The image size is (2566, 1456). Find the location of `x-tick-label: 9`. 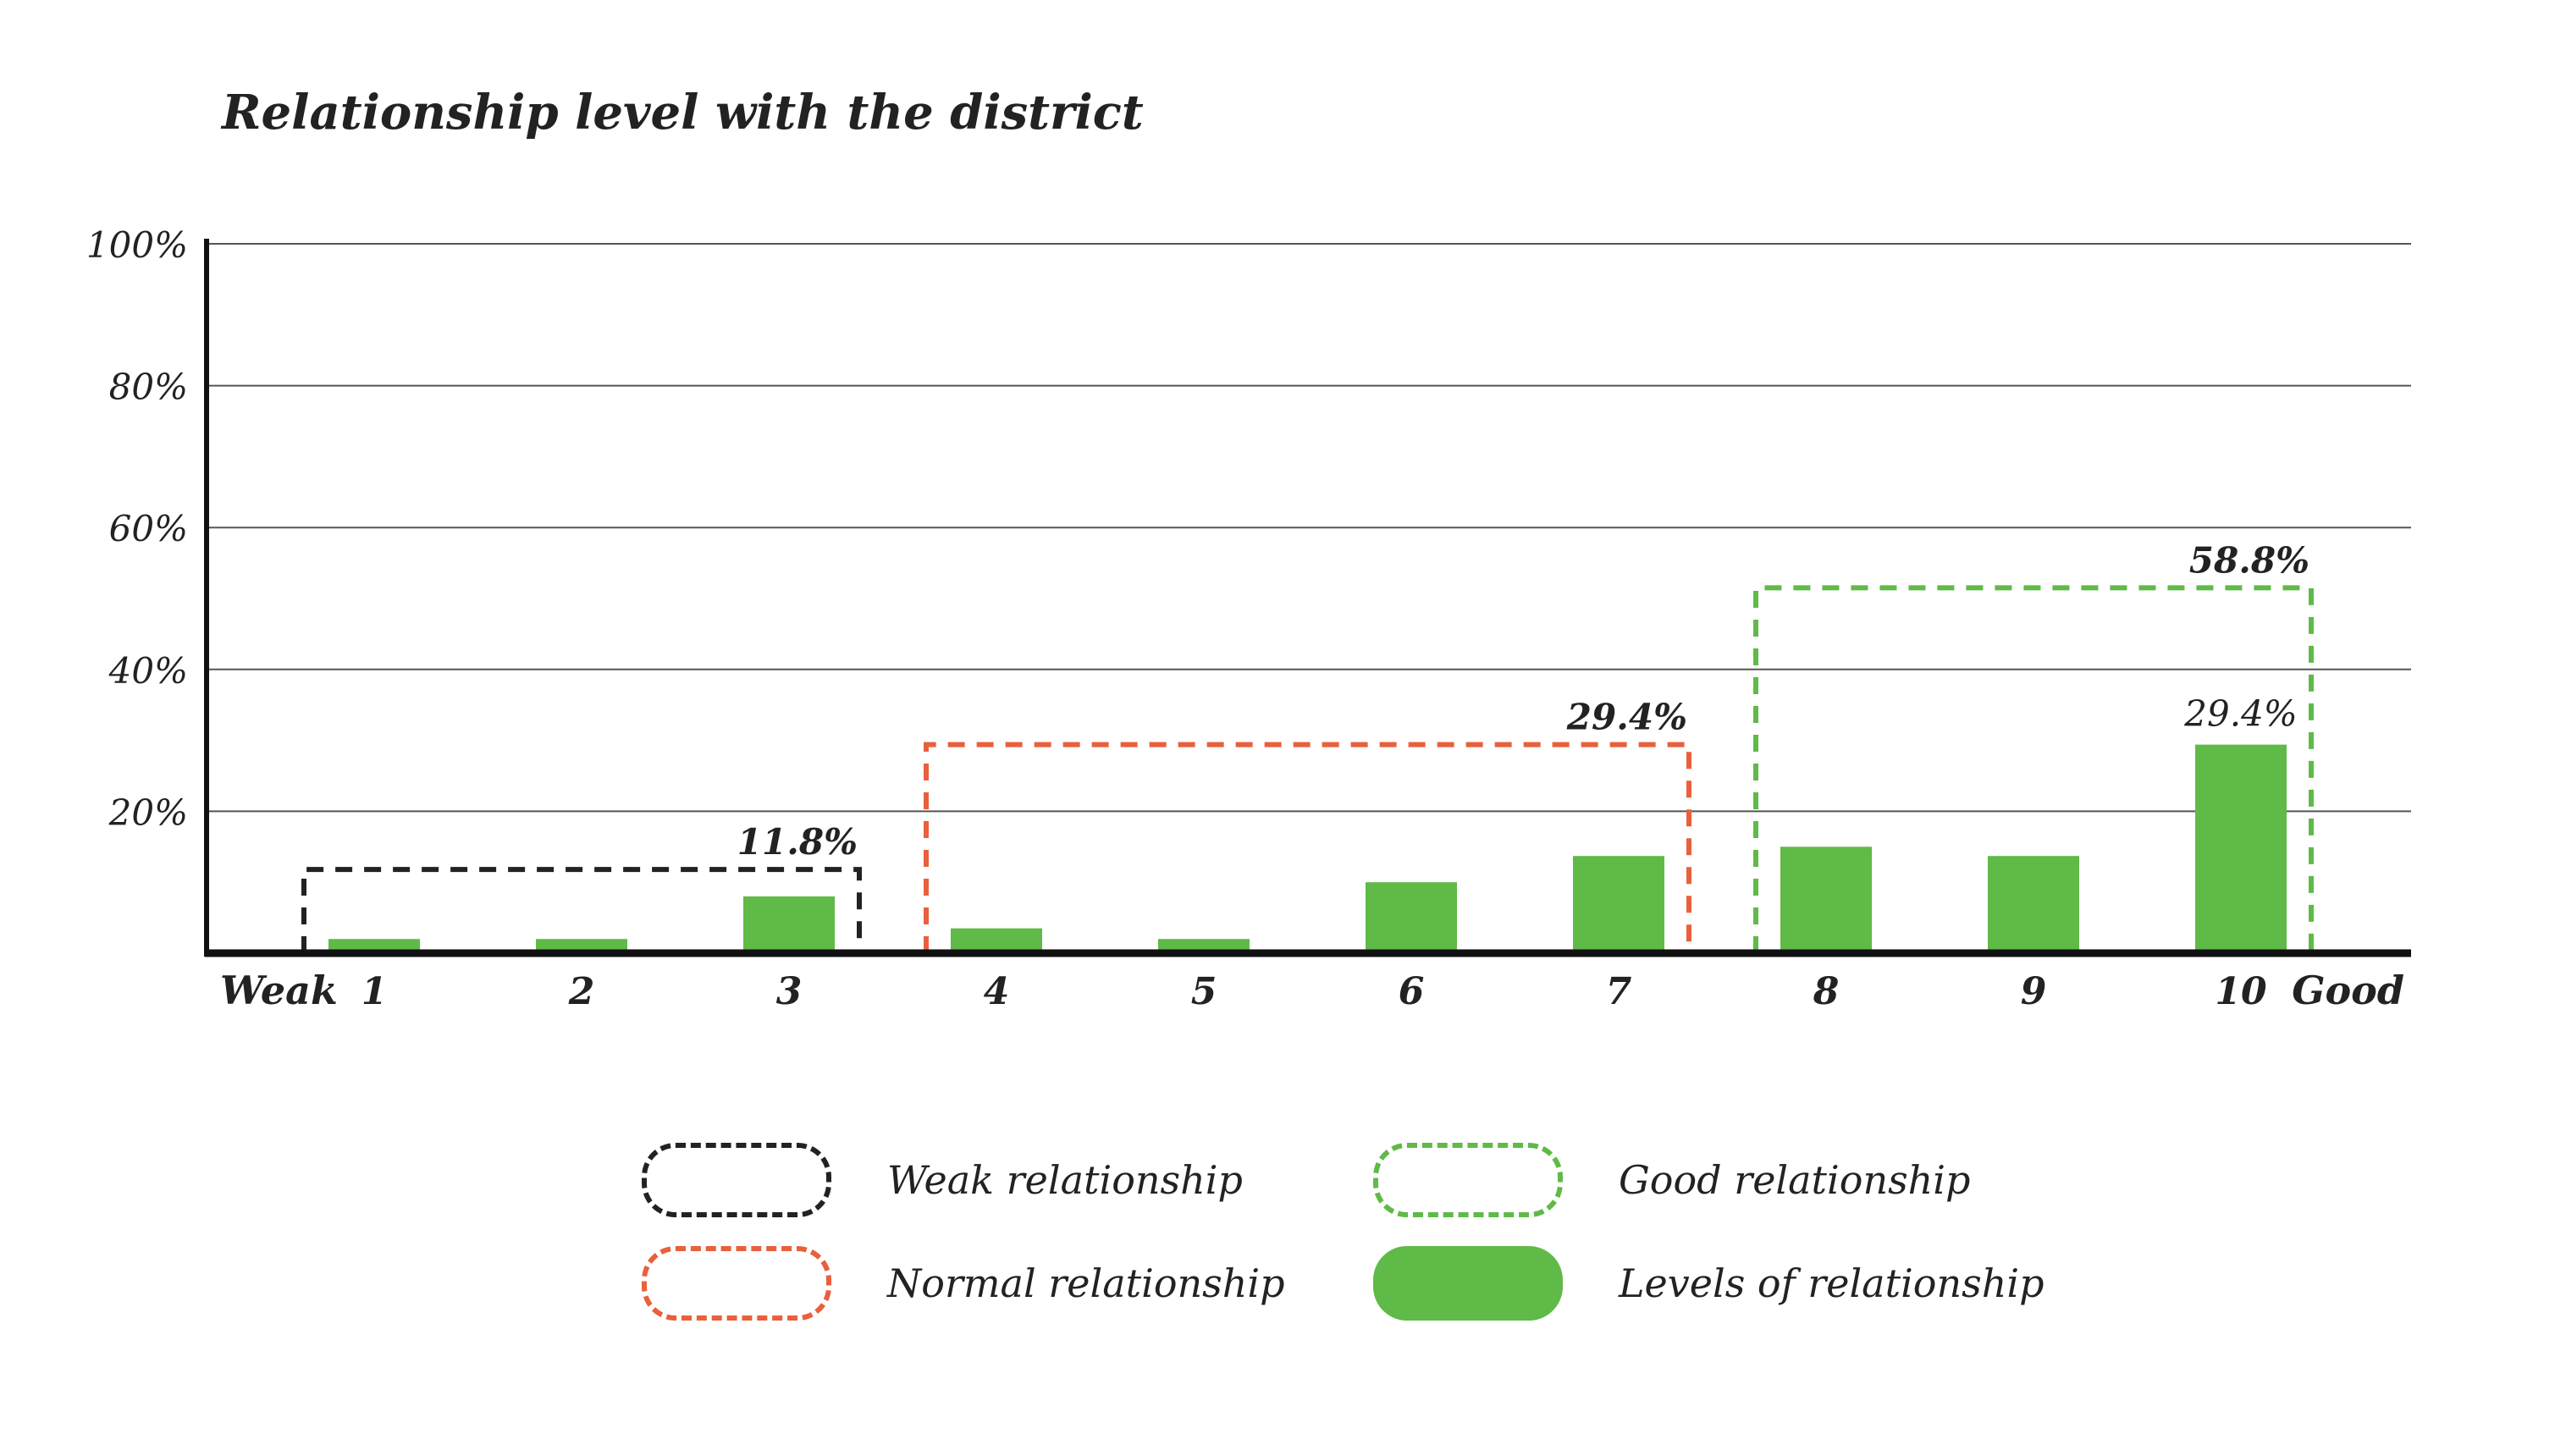

x-tick-label: 9 is located at coordinates (2034, 992).